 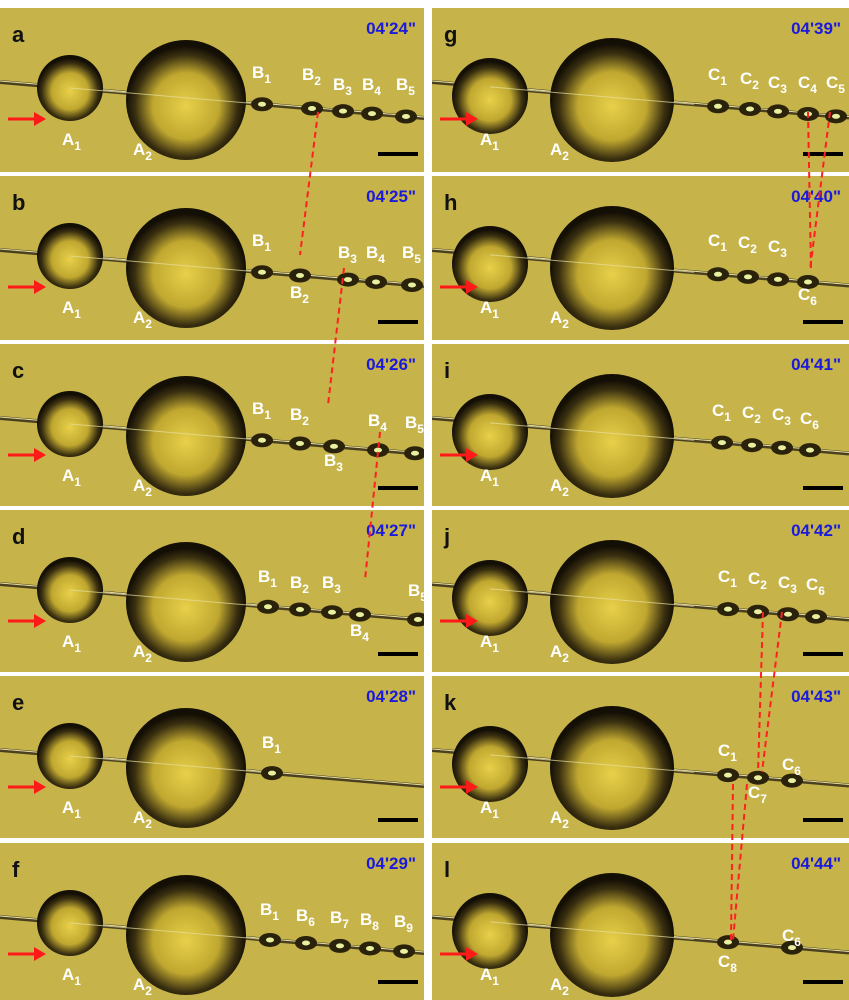 I want to click on timestamp: 04'40", so click(x=816, y=196).